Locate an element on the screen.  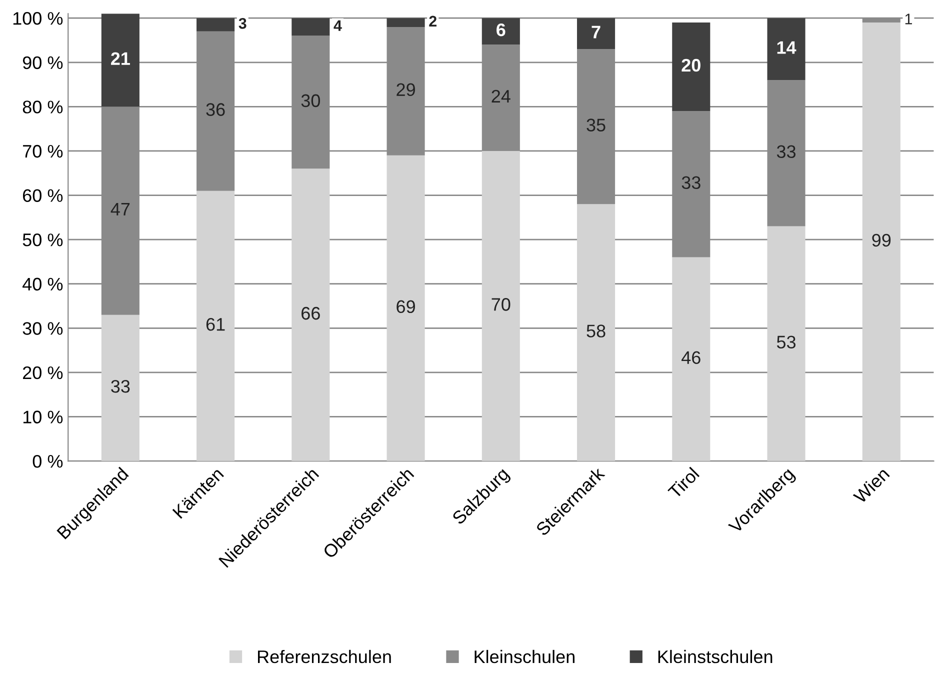
data-label: 30 is located at coordinates (310, 101).